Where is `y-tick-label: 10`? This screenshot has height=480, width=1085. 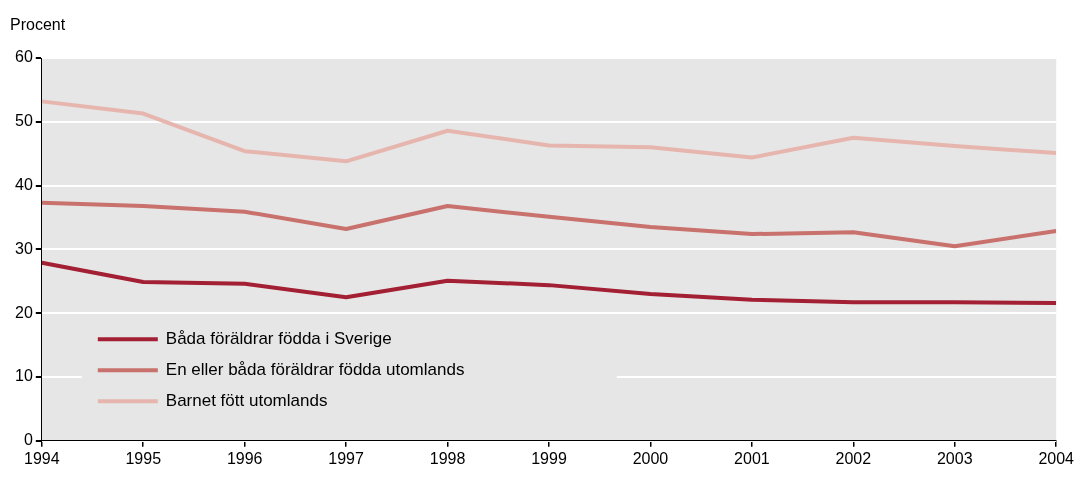
y-tick-label: 10 is located at coordinates (24, 376).